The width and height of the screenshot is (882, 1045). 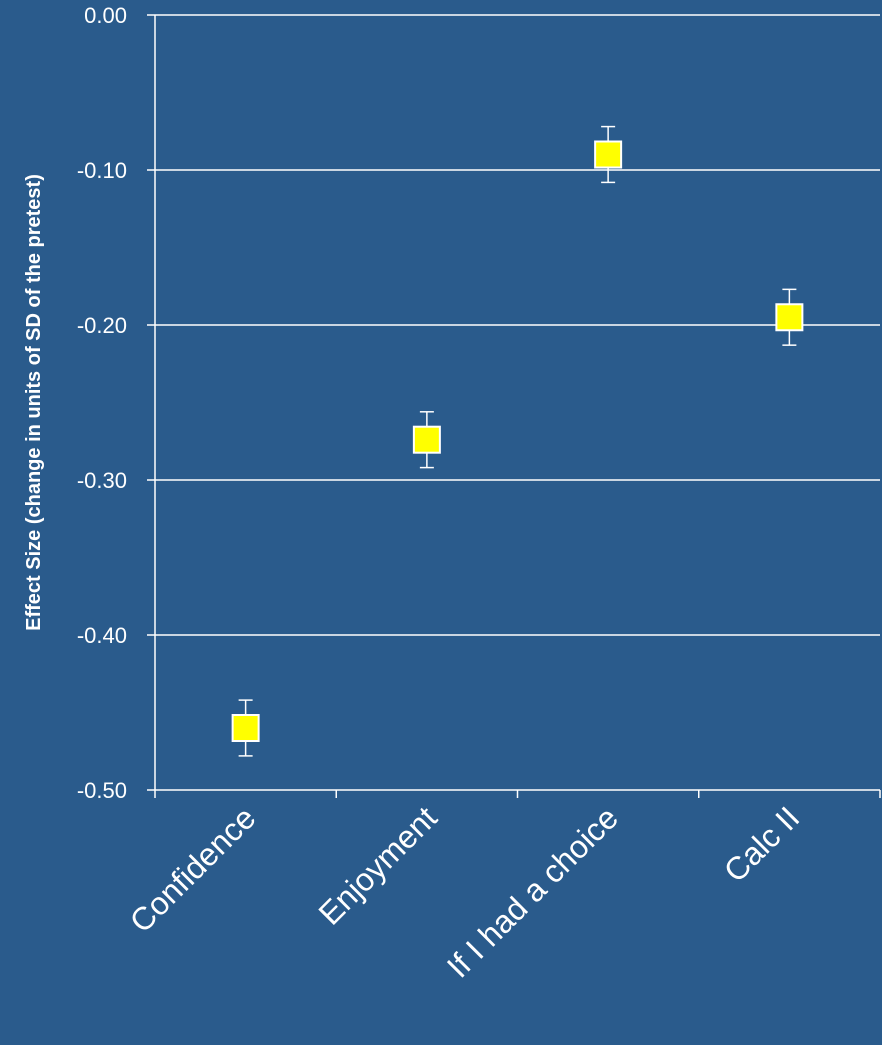 I want to click on y-tick-label: -0.50, so click(x=102, y=790).